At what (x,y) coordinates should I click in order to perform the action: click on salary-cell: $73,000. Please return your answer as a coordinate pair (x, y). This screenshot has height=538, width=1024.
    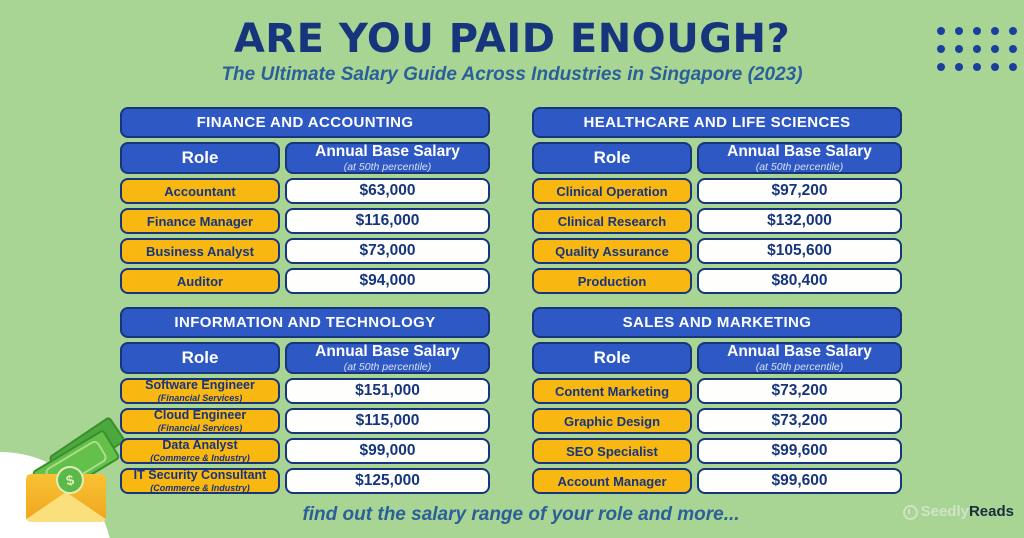
    Looking at the image, I should click on (387, 251).